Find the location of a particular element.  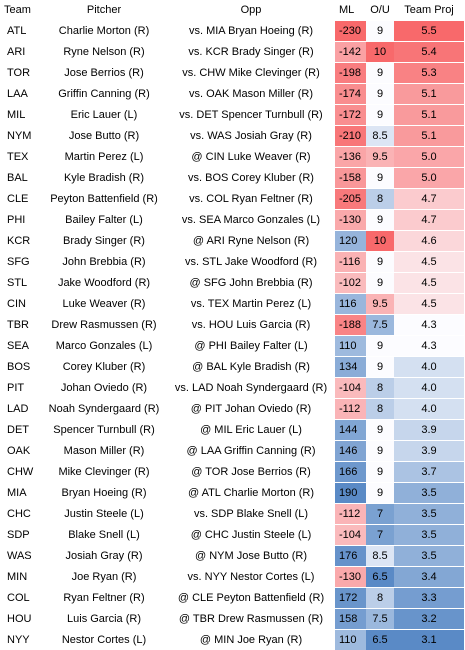

proj-cell: 3.1 is located at coordinates (429, 640).